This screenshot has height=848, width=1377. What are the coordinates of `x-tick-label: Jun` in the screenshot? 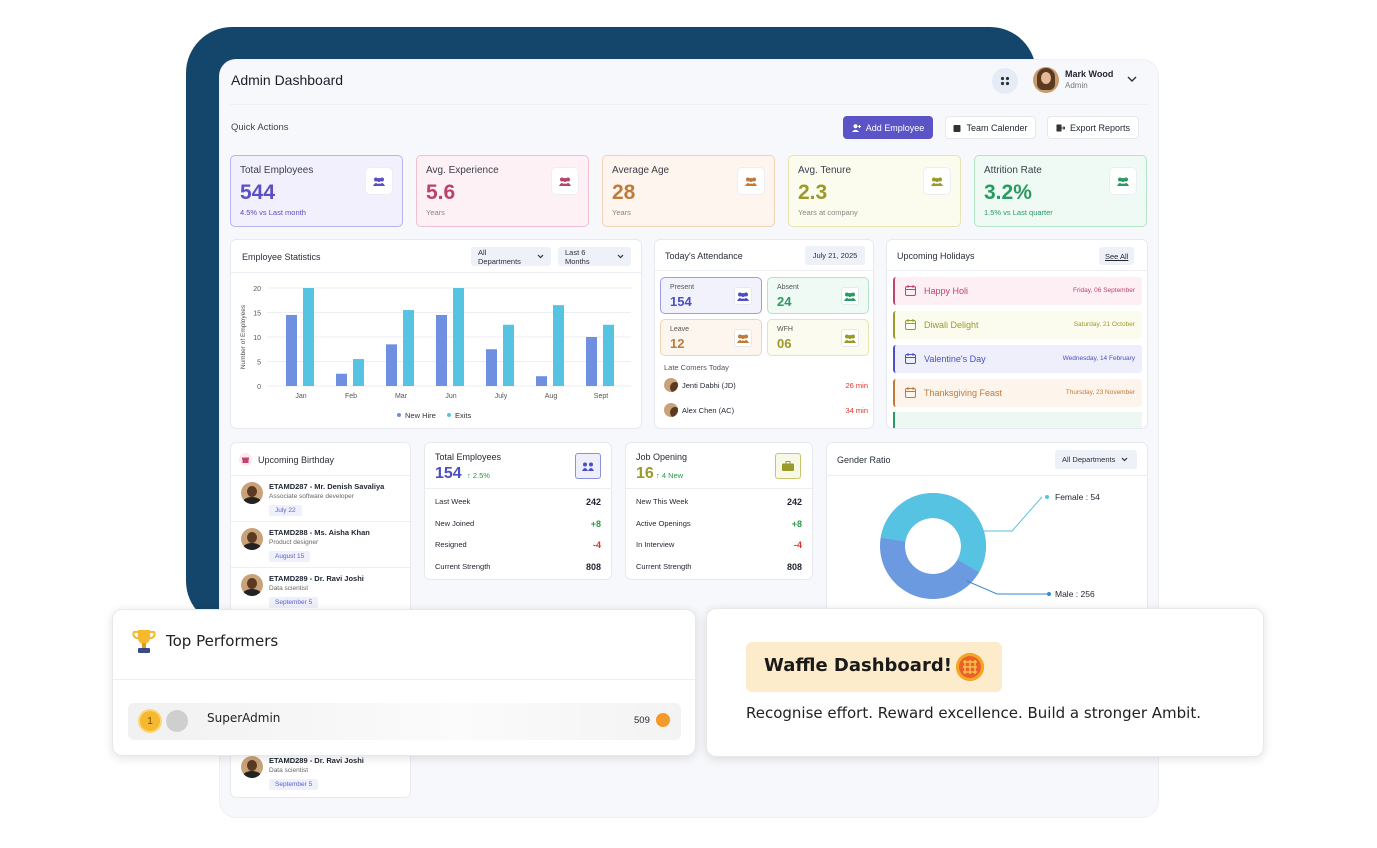 It's located at (450, 396).